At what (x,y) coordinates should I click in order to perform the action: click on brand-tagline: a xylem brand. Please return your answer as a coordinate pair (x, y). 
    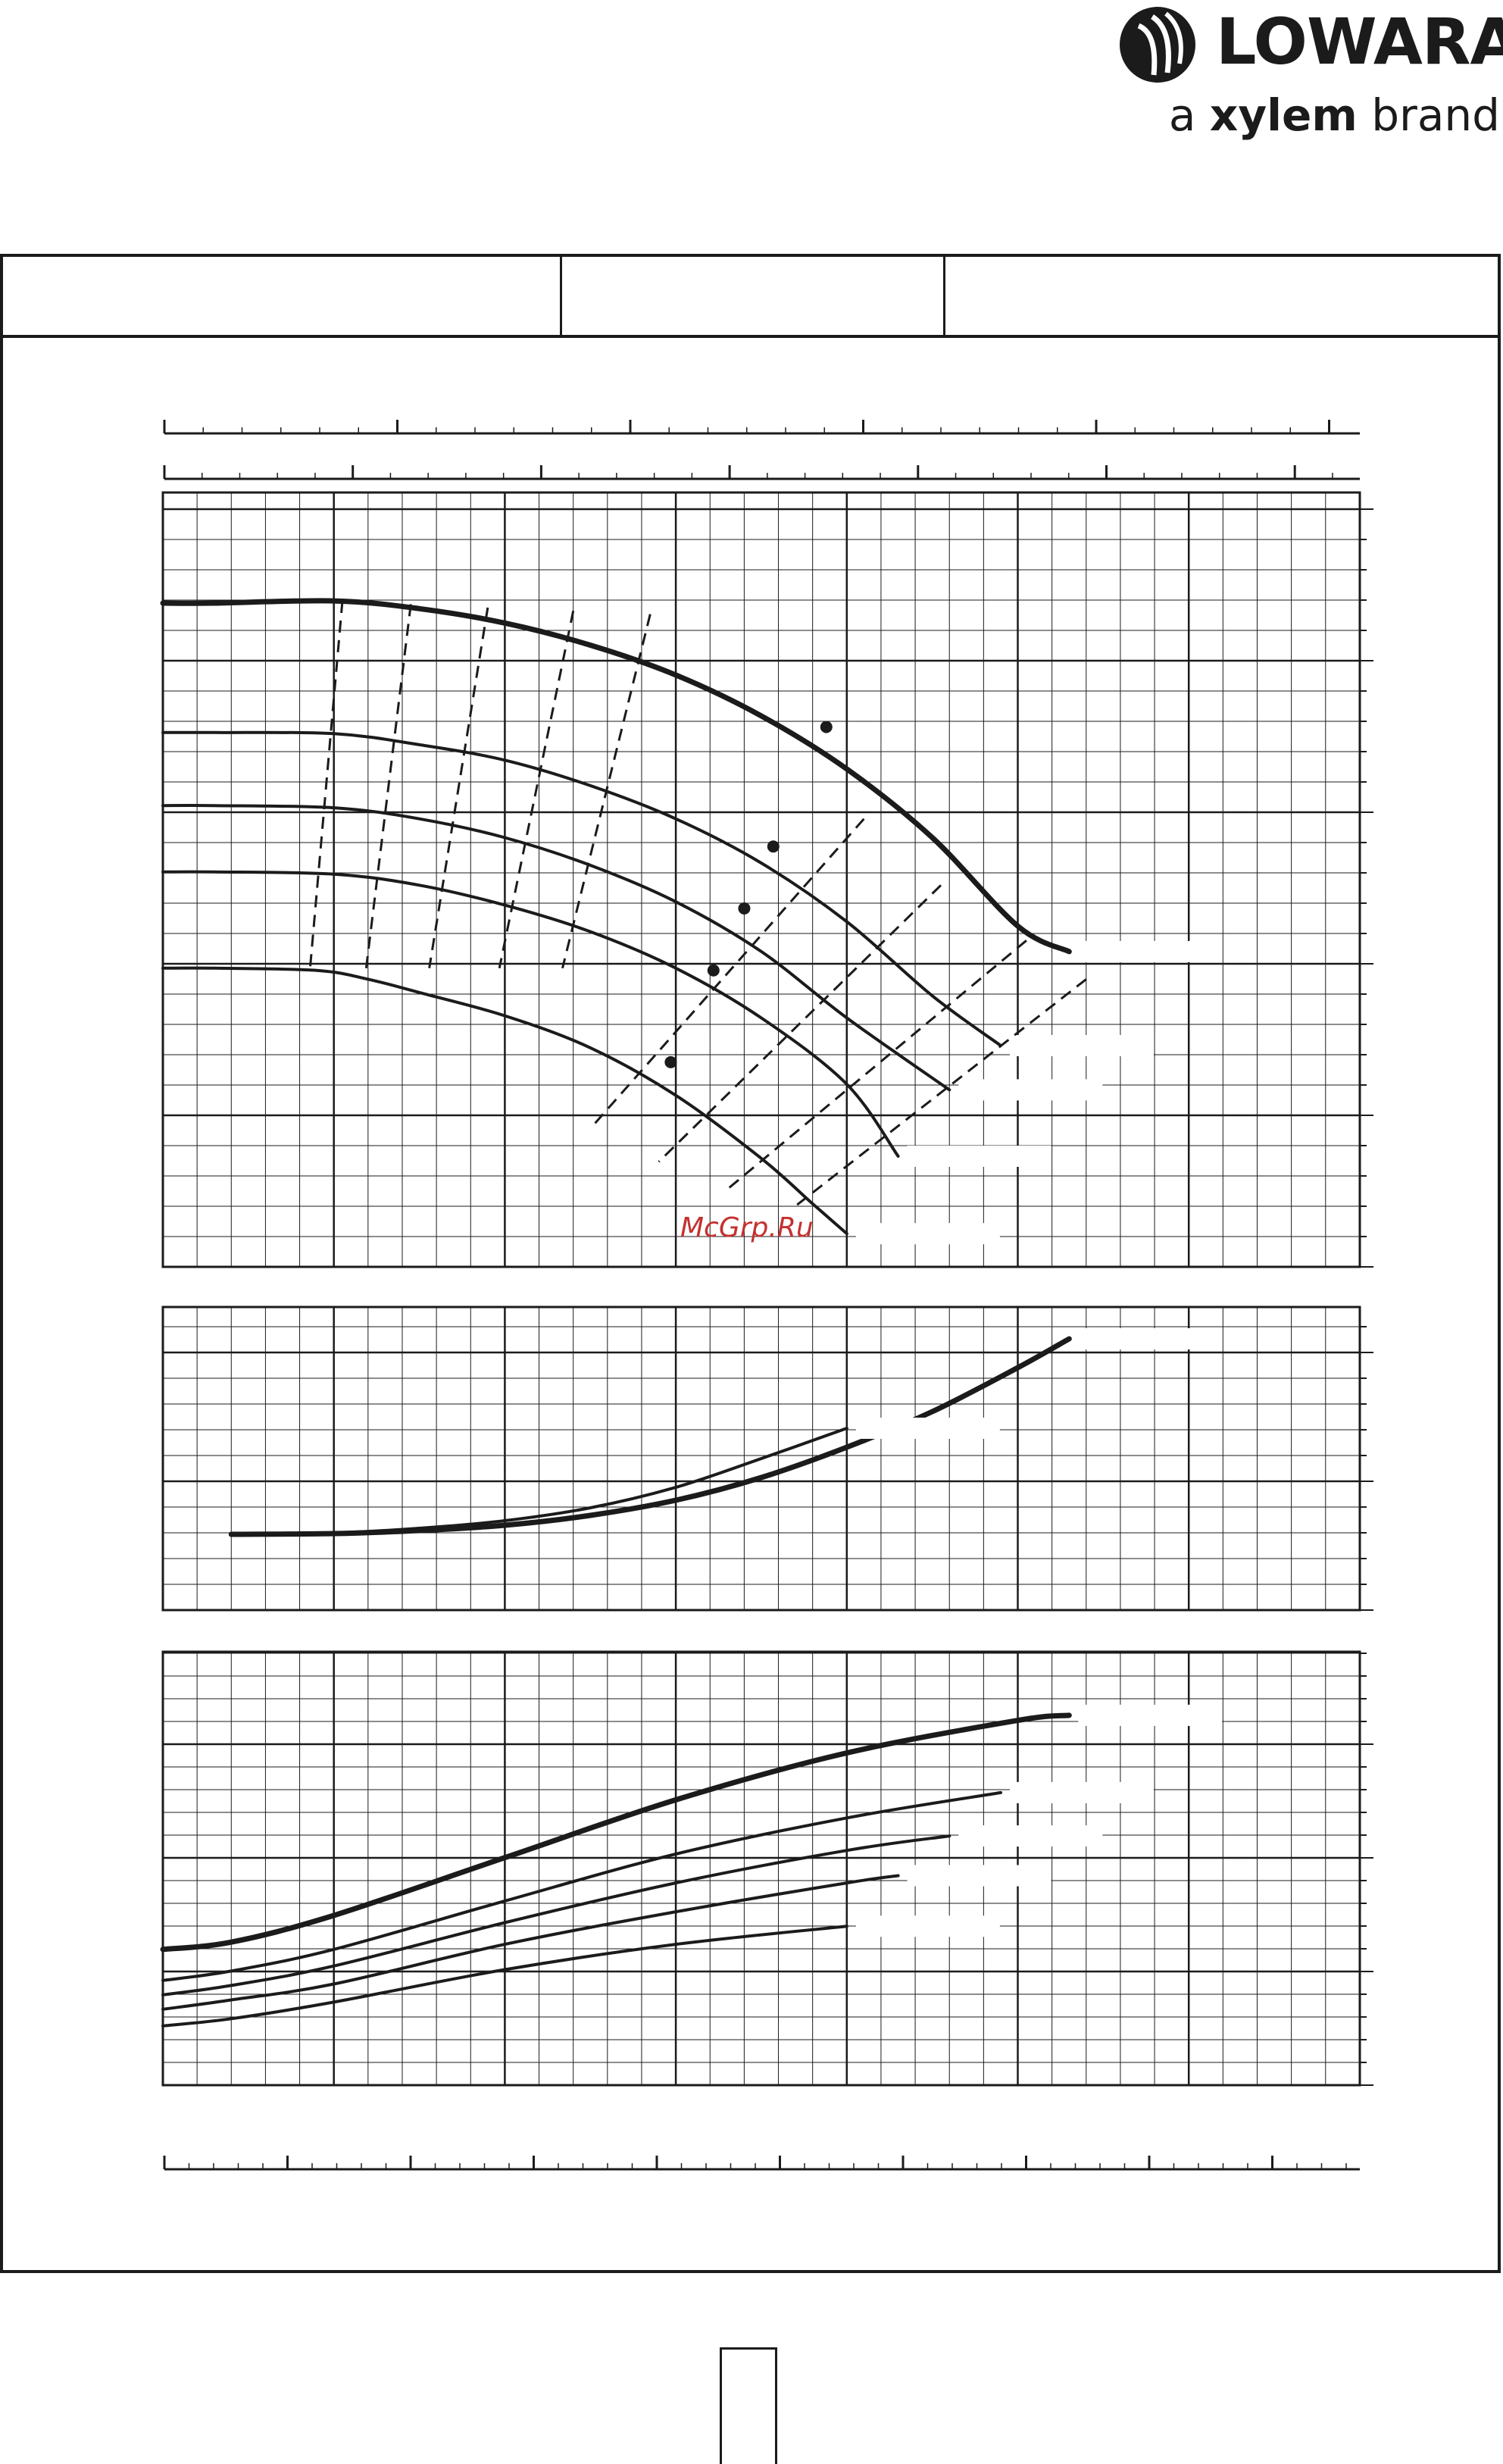
    Looking at the image, I should click on (1334, 115).